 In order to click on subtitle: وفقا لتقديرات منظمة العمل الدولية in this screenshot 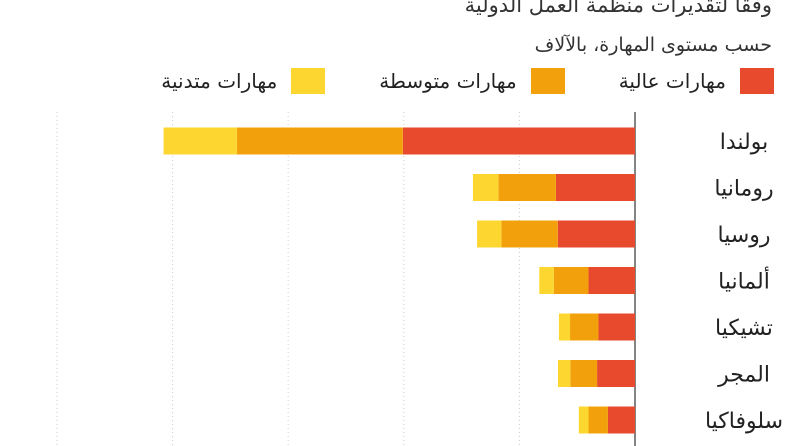, I will do `click(618, 8)`.